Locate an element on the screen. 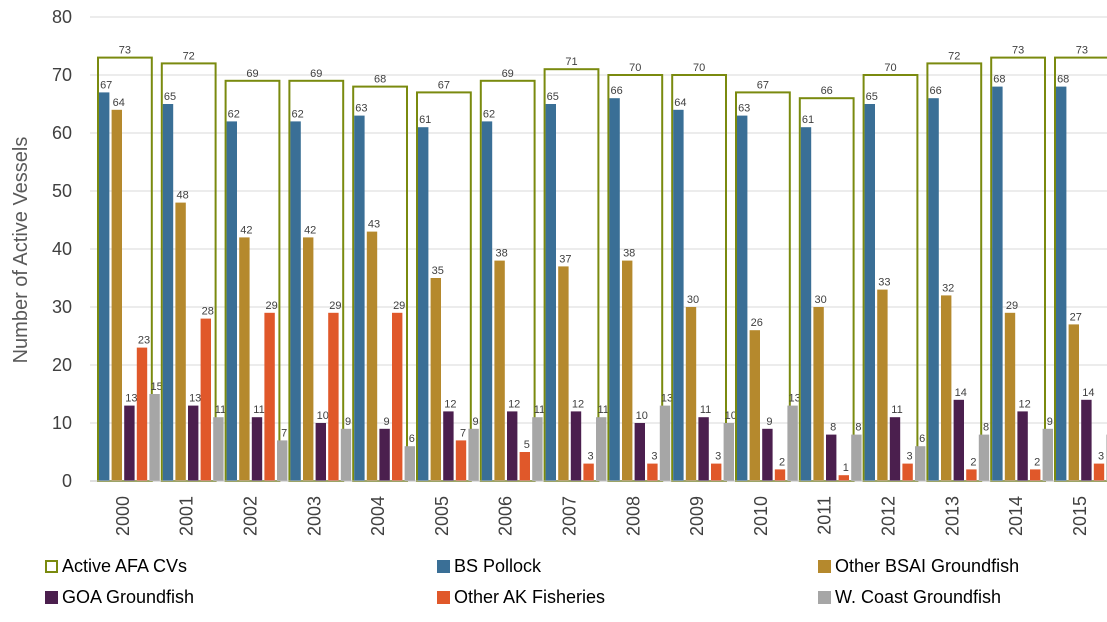 This screenshot has height=622, width=1107. data-label: 3 is located at coordinates (910, 457).